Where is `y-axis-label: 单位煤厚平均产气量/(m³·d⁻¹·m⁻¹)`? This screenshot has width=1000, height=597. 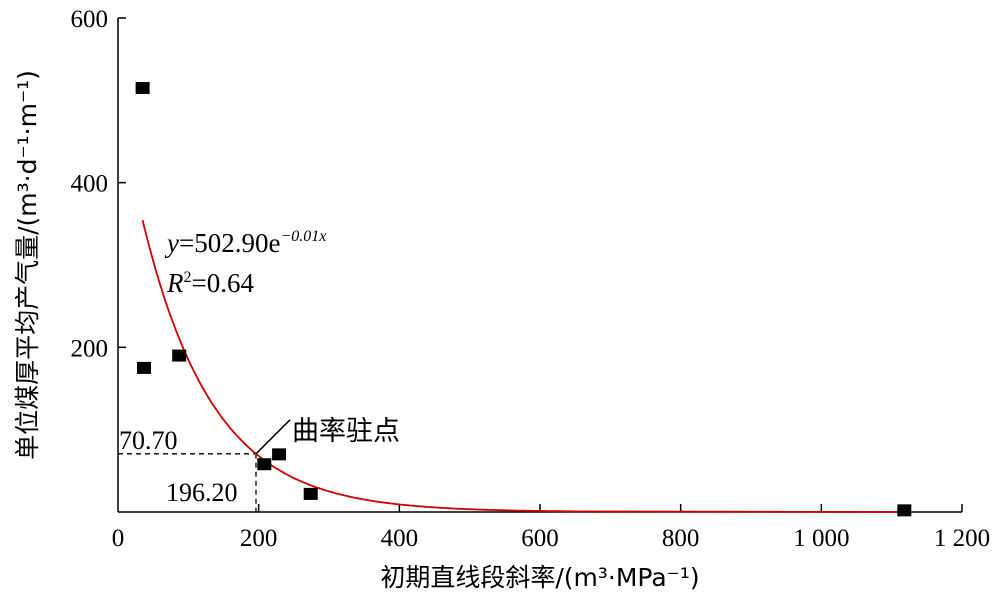
y-axis-label: 单位煤厚平均产气量/(m³·d⁻¹·m⁻¹) is located at coordinates (27, 265).